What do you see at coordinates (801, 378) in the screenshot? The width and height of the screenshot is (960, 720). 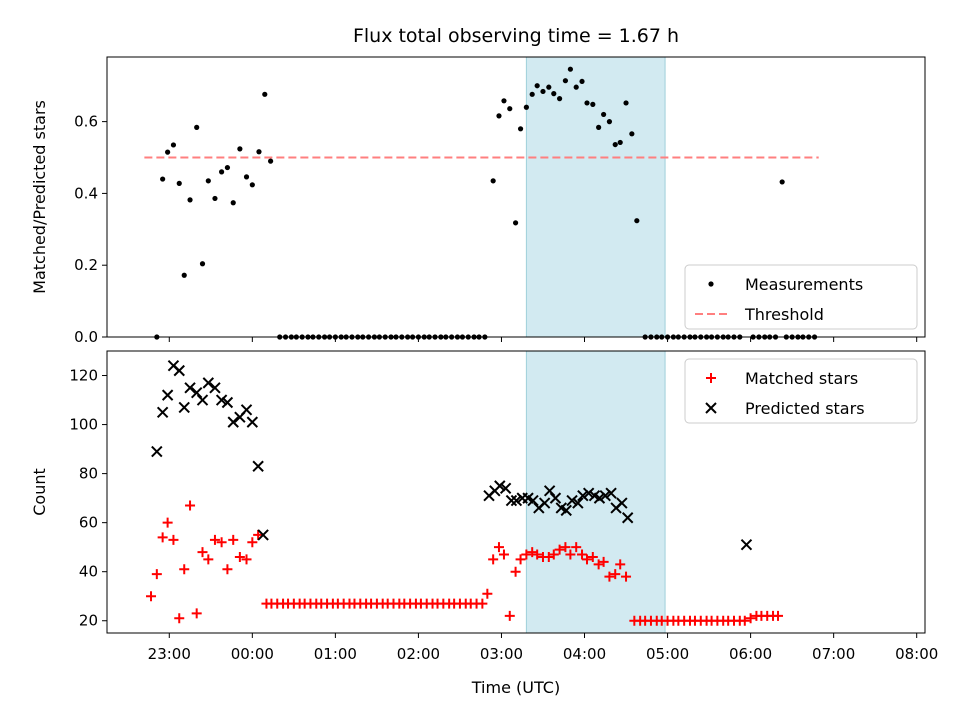 I see `legend-label: Matched stars` at bounding box center [801, 378].